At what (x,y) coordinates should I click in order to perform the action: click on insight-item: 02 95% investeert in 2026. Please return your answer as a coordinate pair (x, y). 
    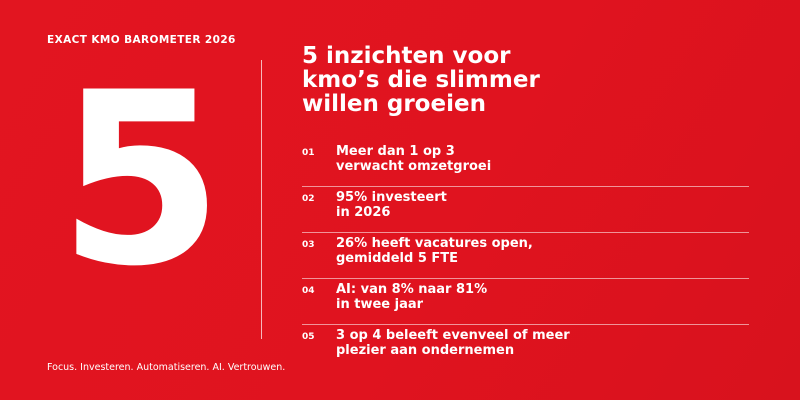
    Looking at the image, I should click on (525, 210).